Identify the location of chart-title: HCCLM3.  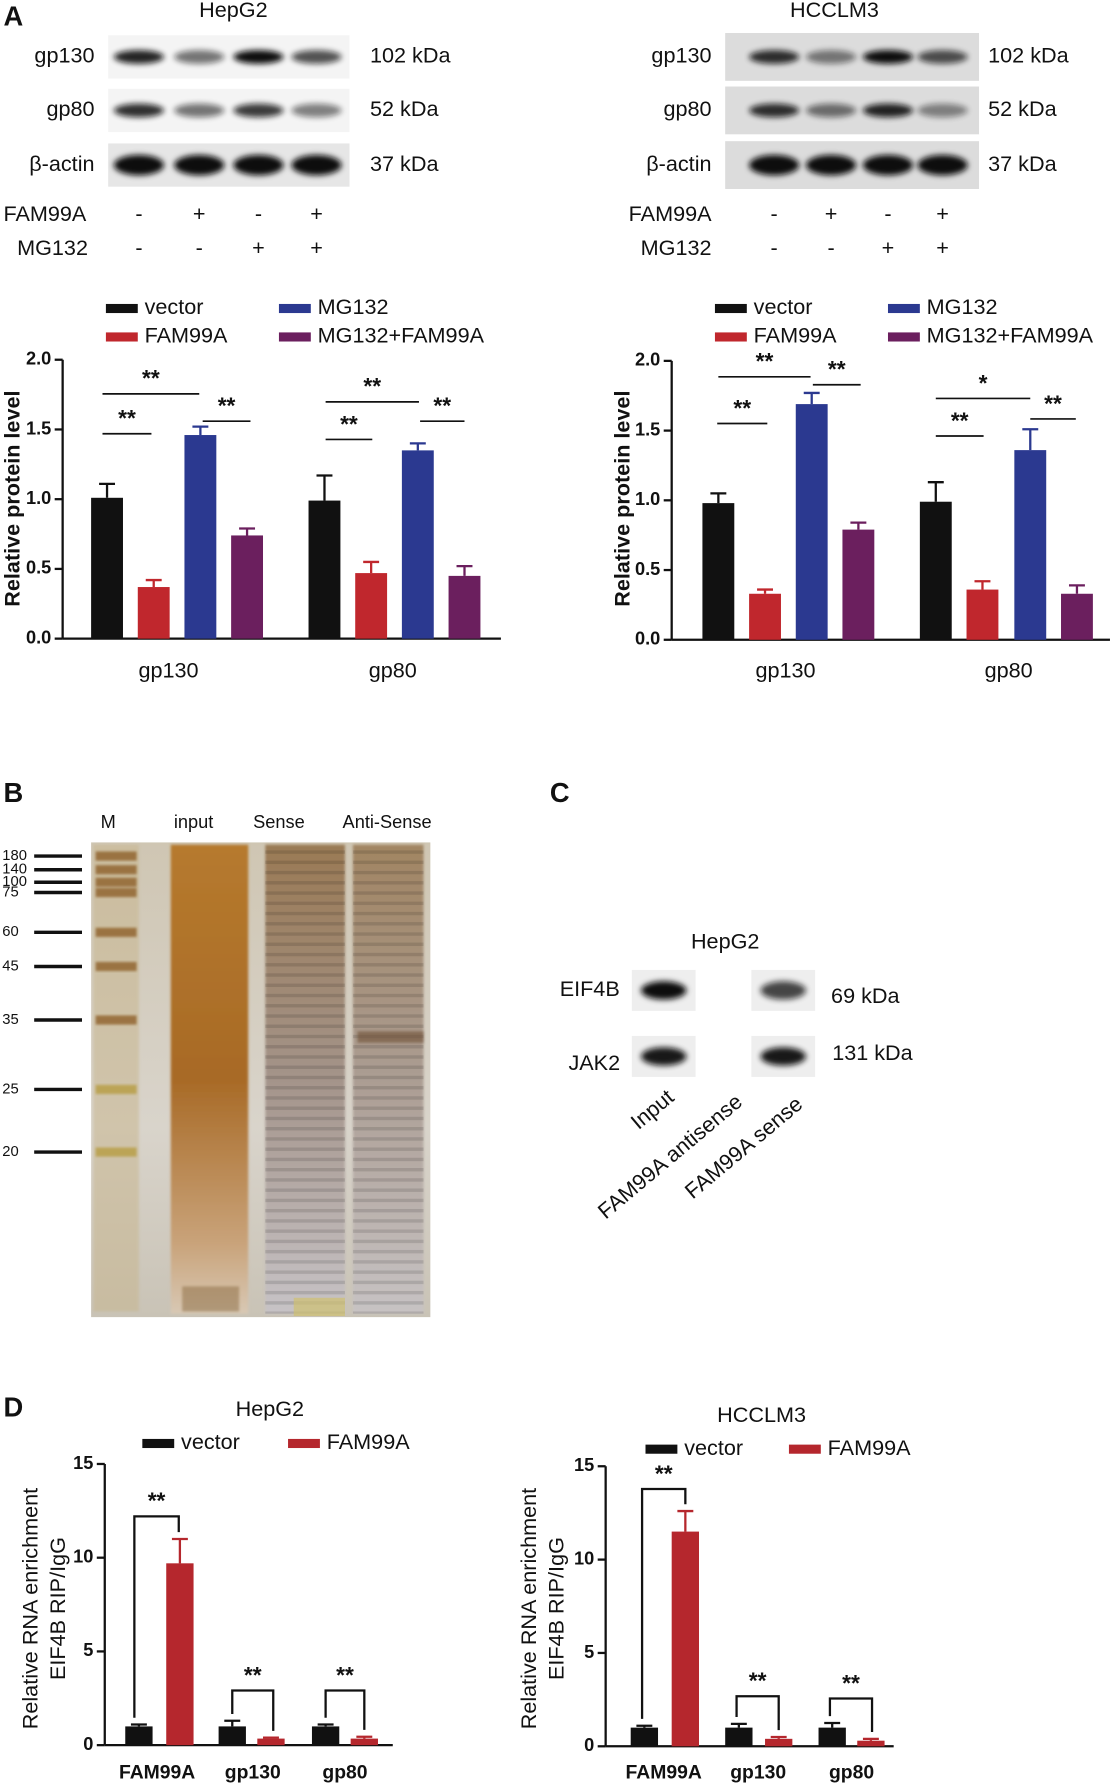
(761, 1414).